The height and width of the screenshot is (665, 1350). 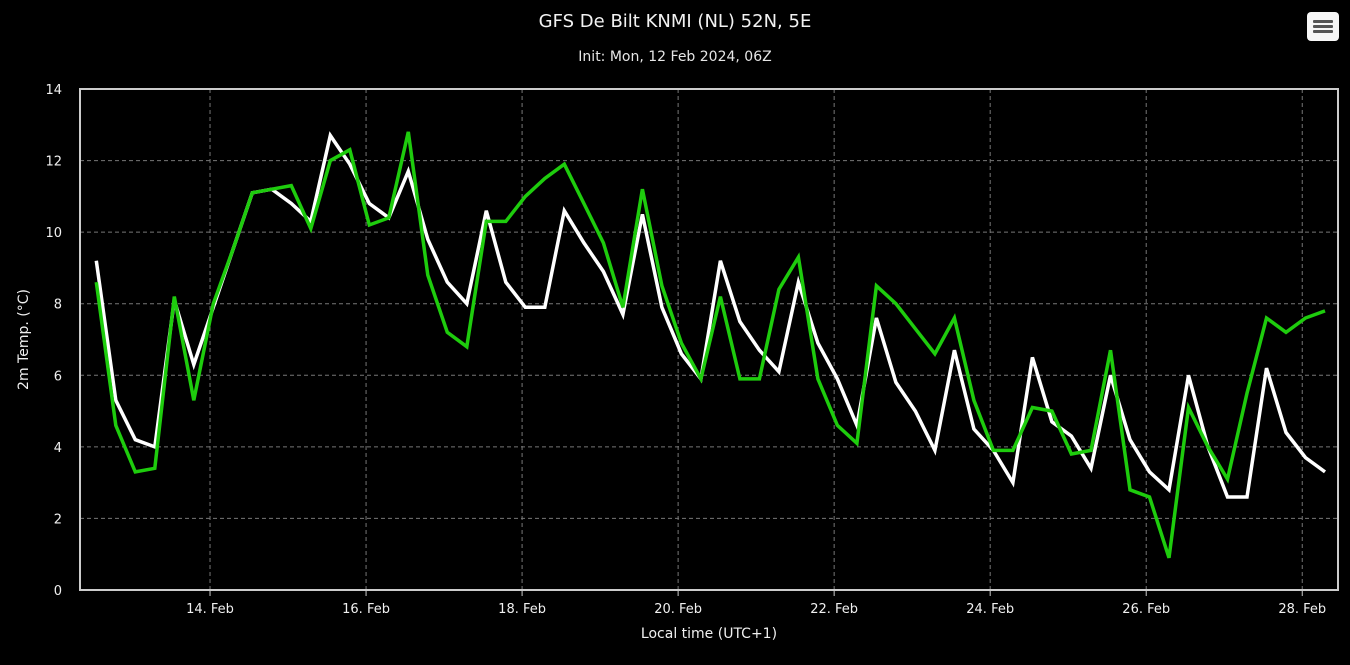 What do you see at coordinates (53, 90) in the screenshot?
I see `y-tick-label: 14` at bounding box center [53, 90].